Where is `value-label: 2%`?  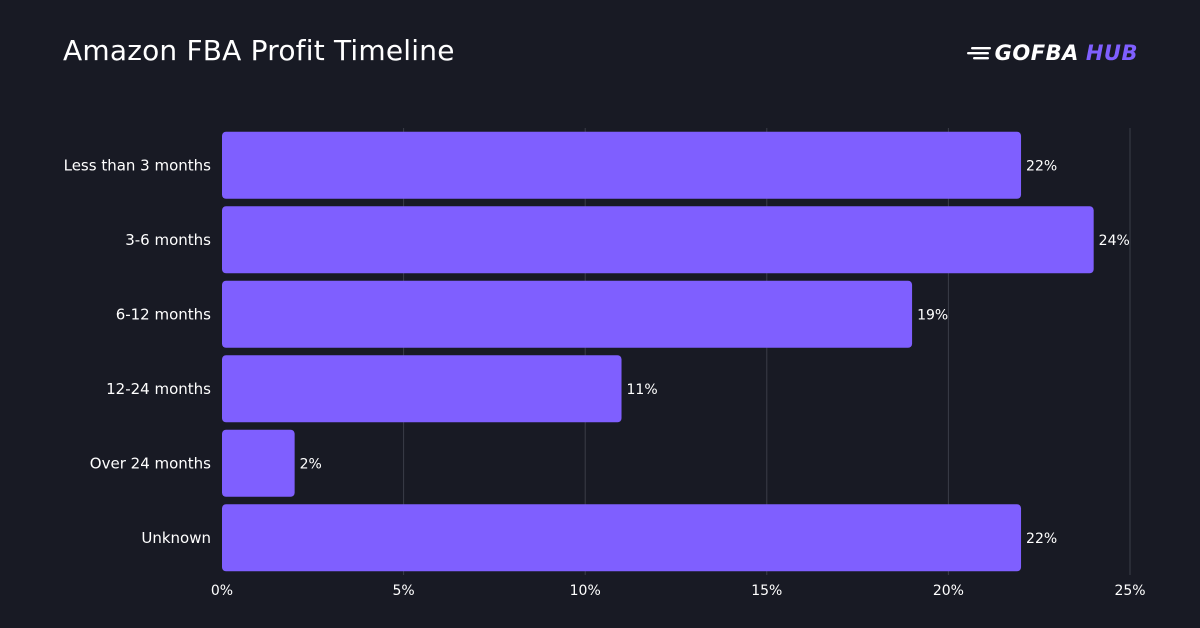
value-label: 2% is located at coordinates (311, 464).